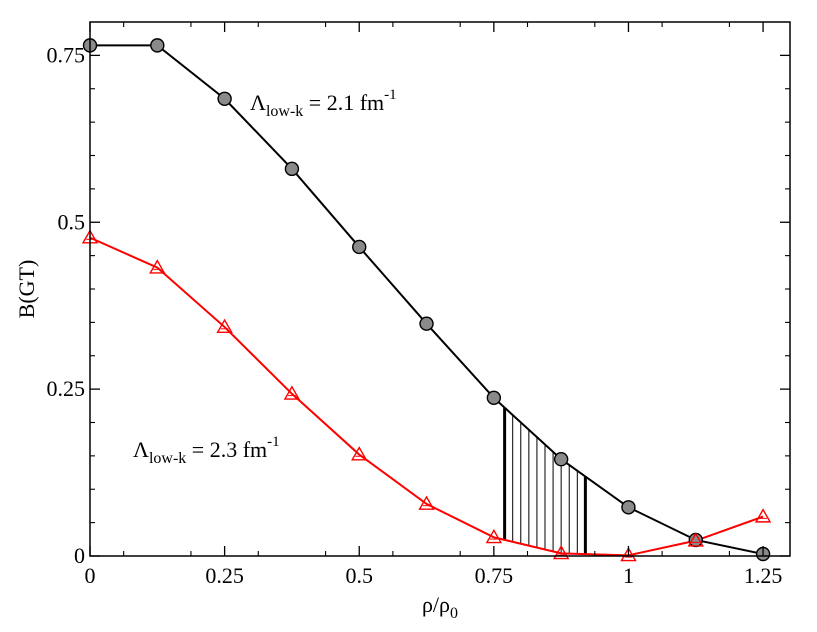 This screenshot has width=817, height=632. I want to click on y-tick-label: 0.25, so click(66, 388).